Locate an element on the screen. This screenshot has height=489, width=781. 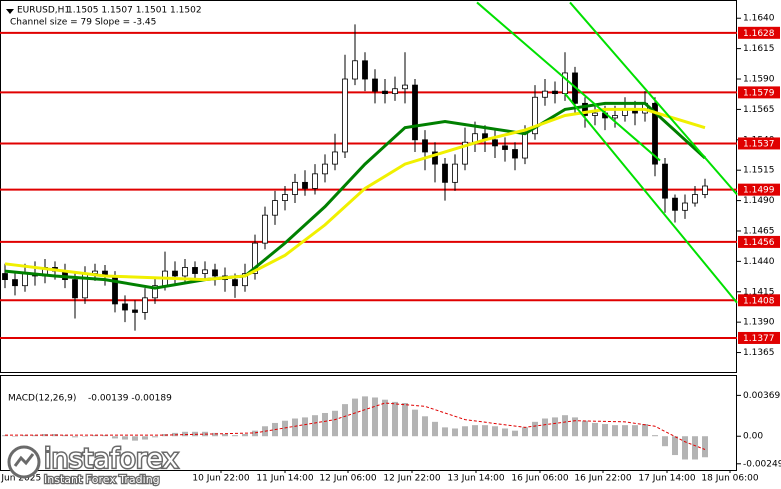
y-tick-label: 1.1440 is located at coordinates (759, 262).